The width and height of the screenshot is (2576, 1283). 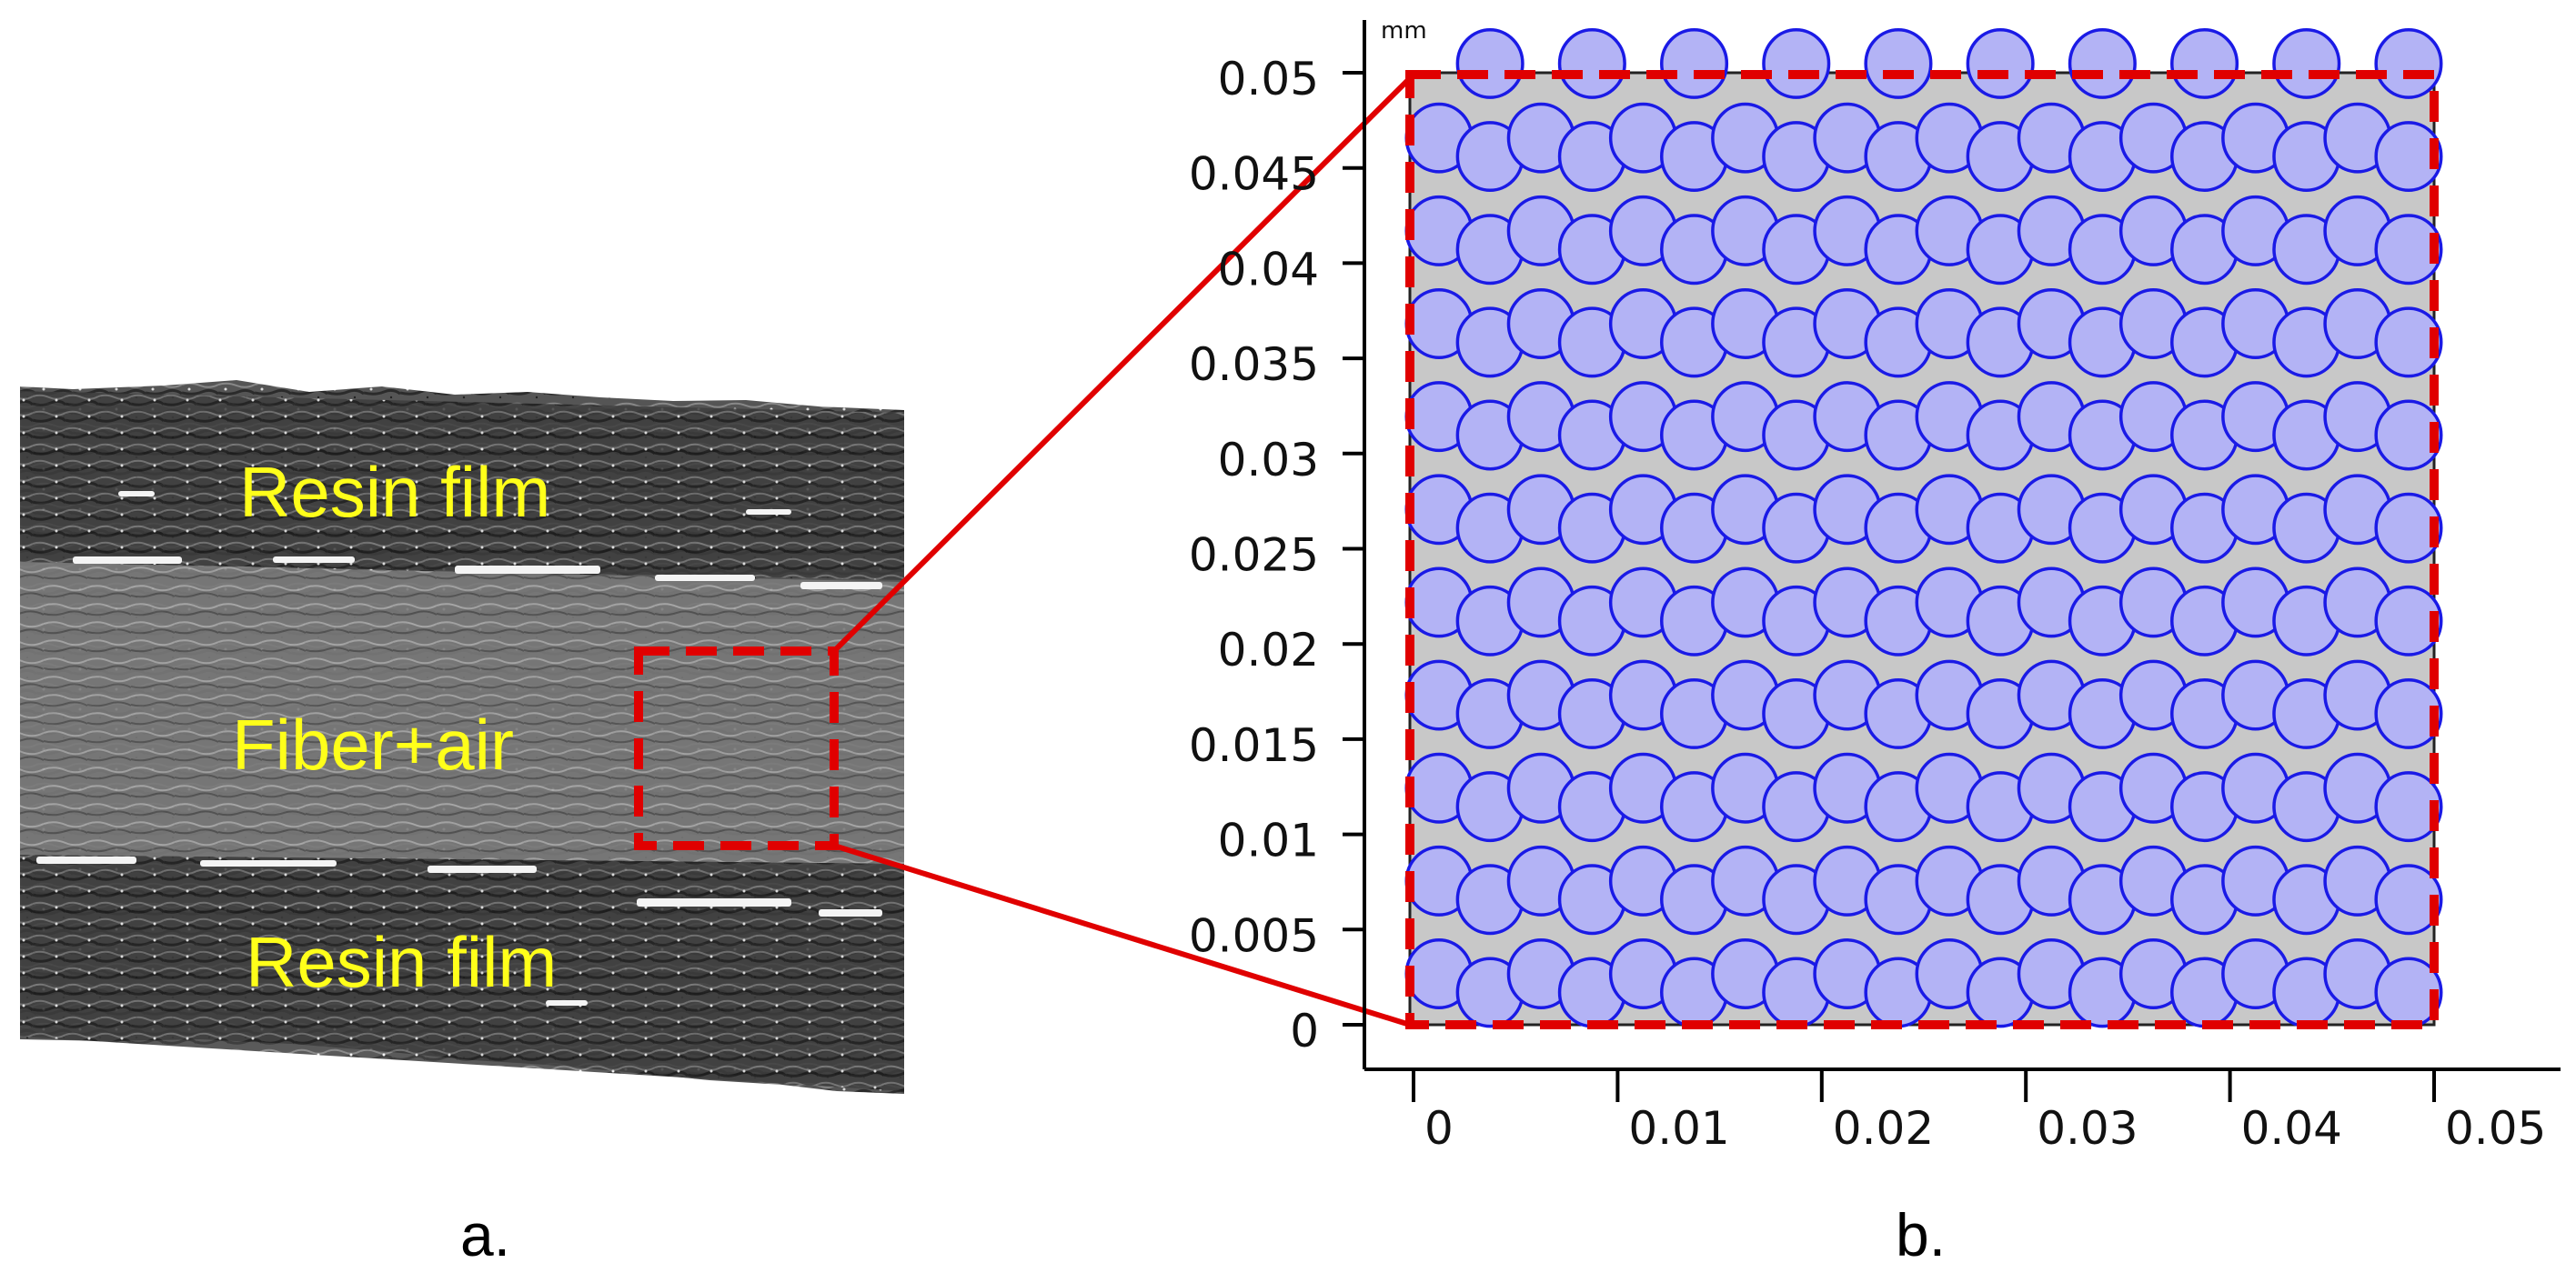 What do you see at coordinates (1439, 1128) in the screenshot?
I see `x-tick-label: 0` at bounding box center [1439, 1128].